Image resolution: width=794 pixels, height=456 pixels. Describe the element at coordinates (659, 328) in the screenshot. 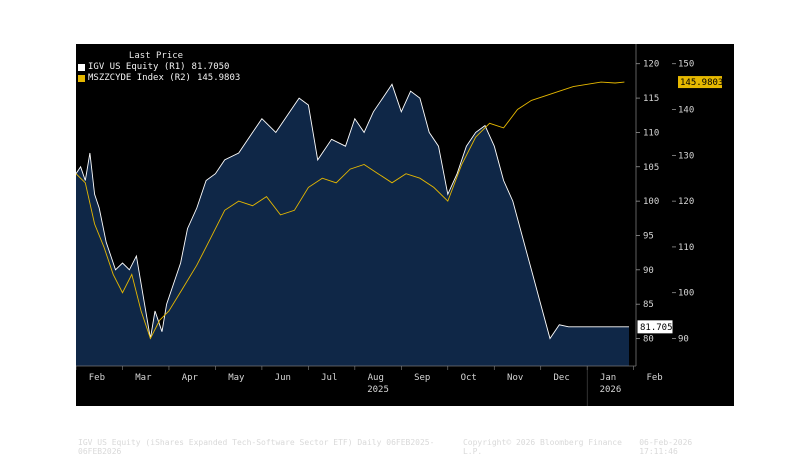

I see `last-value-text-igv: 81.7050` at that location.